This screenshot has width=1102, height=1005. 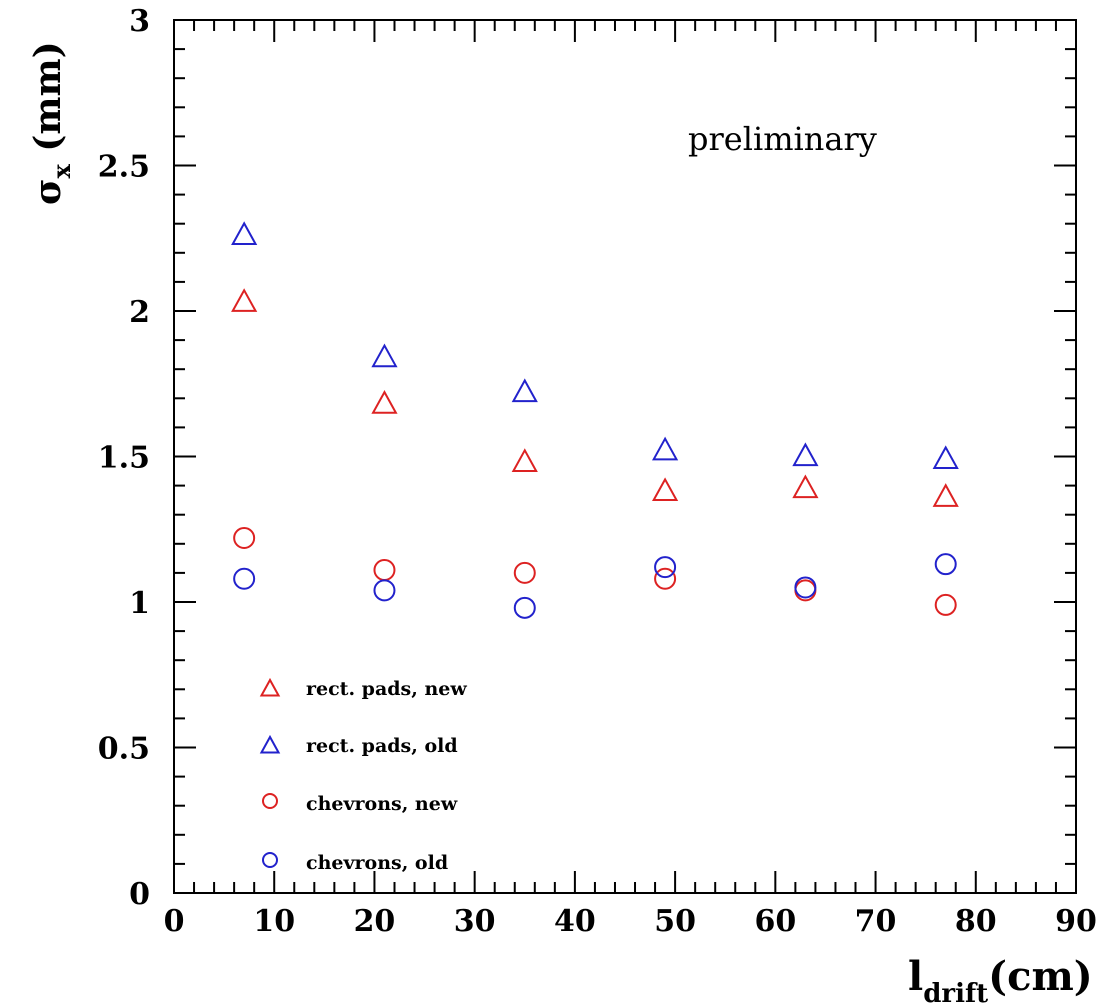 I want to click on x-axis-title-unit: (cm), so click(x=1040, y=976).